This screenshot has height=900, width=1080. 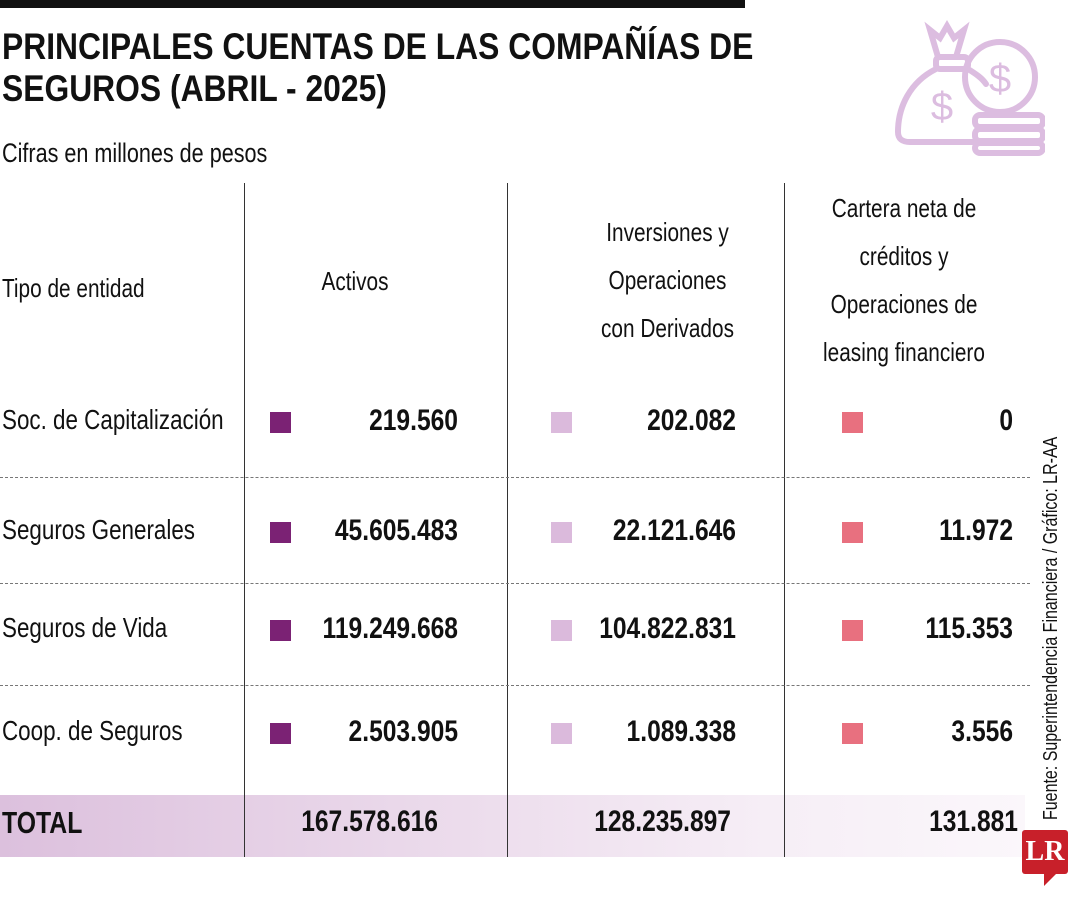 What do you see at coordinates (681, 731) in the screenshot?
I see `value-inversiones: 1.089.338` at bounding box center [681, 731].